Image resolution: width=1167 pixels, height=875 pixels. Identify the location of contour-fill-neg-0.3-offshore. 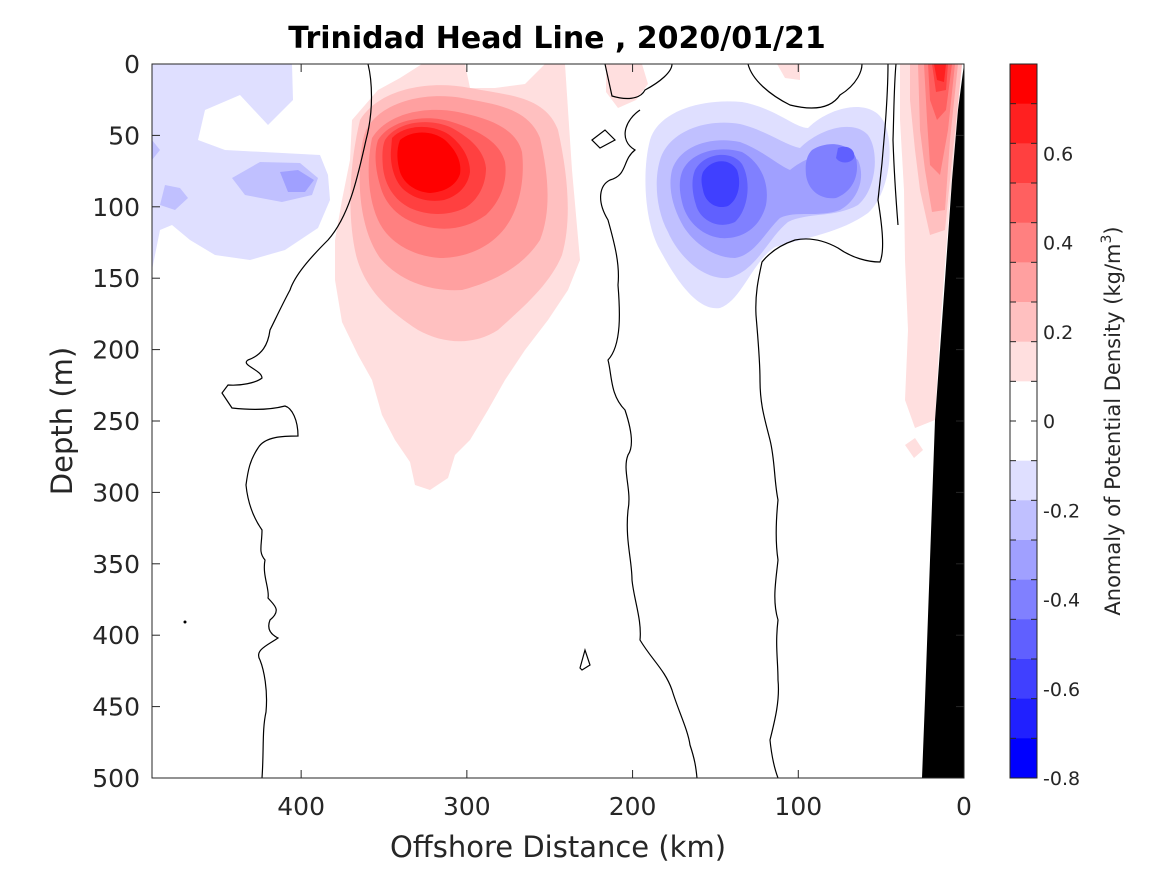
(297, 181).